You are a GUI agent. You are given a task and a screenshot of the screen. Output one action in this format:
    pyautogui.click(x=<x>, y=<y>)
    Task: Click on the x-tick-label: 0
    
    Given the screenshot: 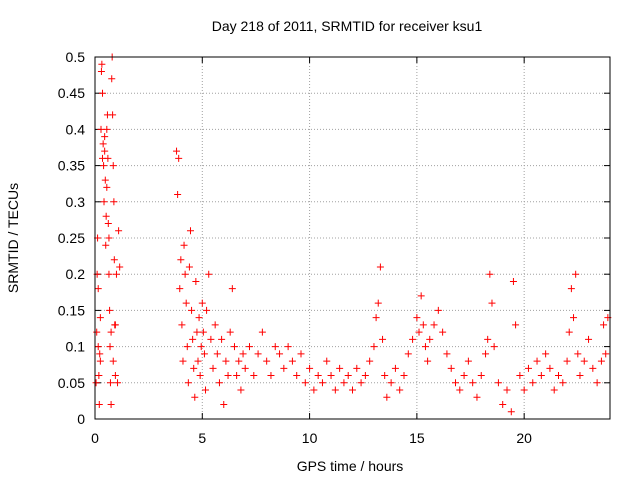 What is the action you would take?
    pyautogui.click(x=95, y=438)
    